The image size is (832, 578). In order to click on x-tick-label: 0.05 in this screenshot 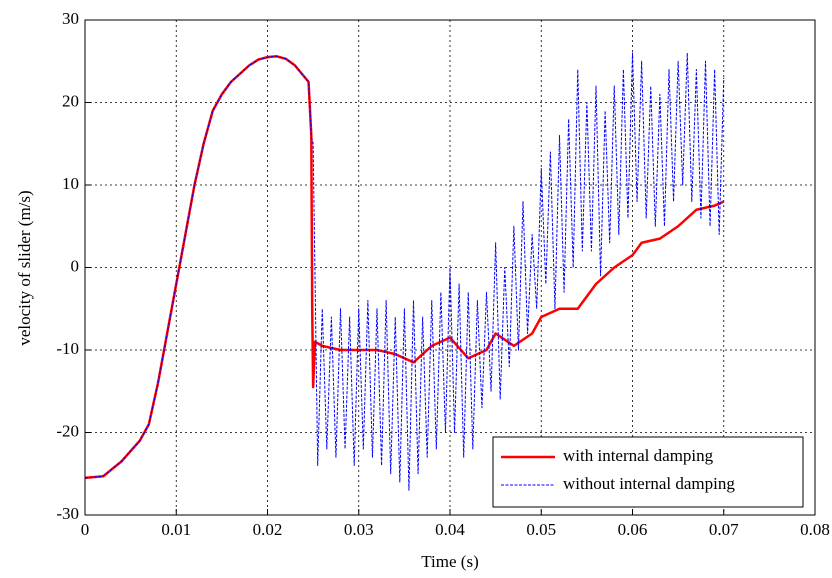, I will do `click(541, 529)`.